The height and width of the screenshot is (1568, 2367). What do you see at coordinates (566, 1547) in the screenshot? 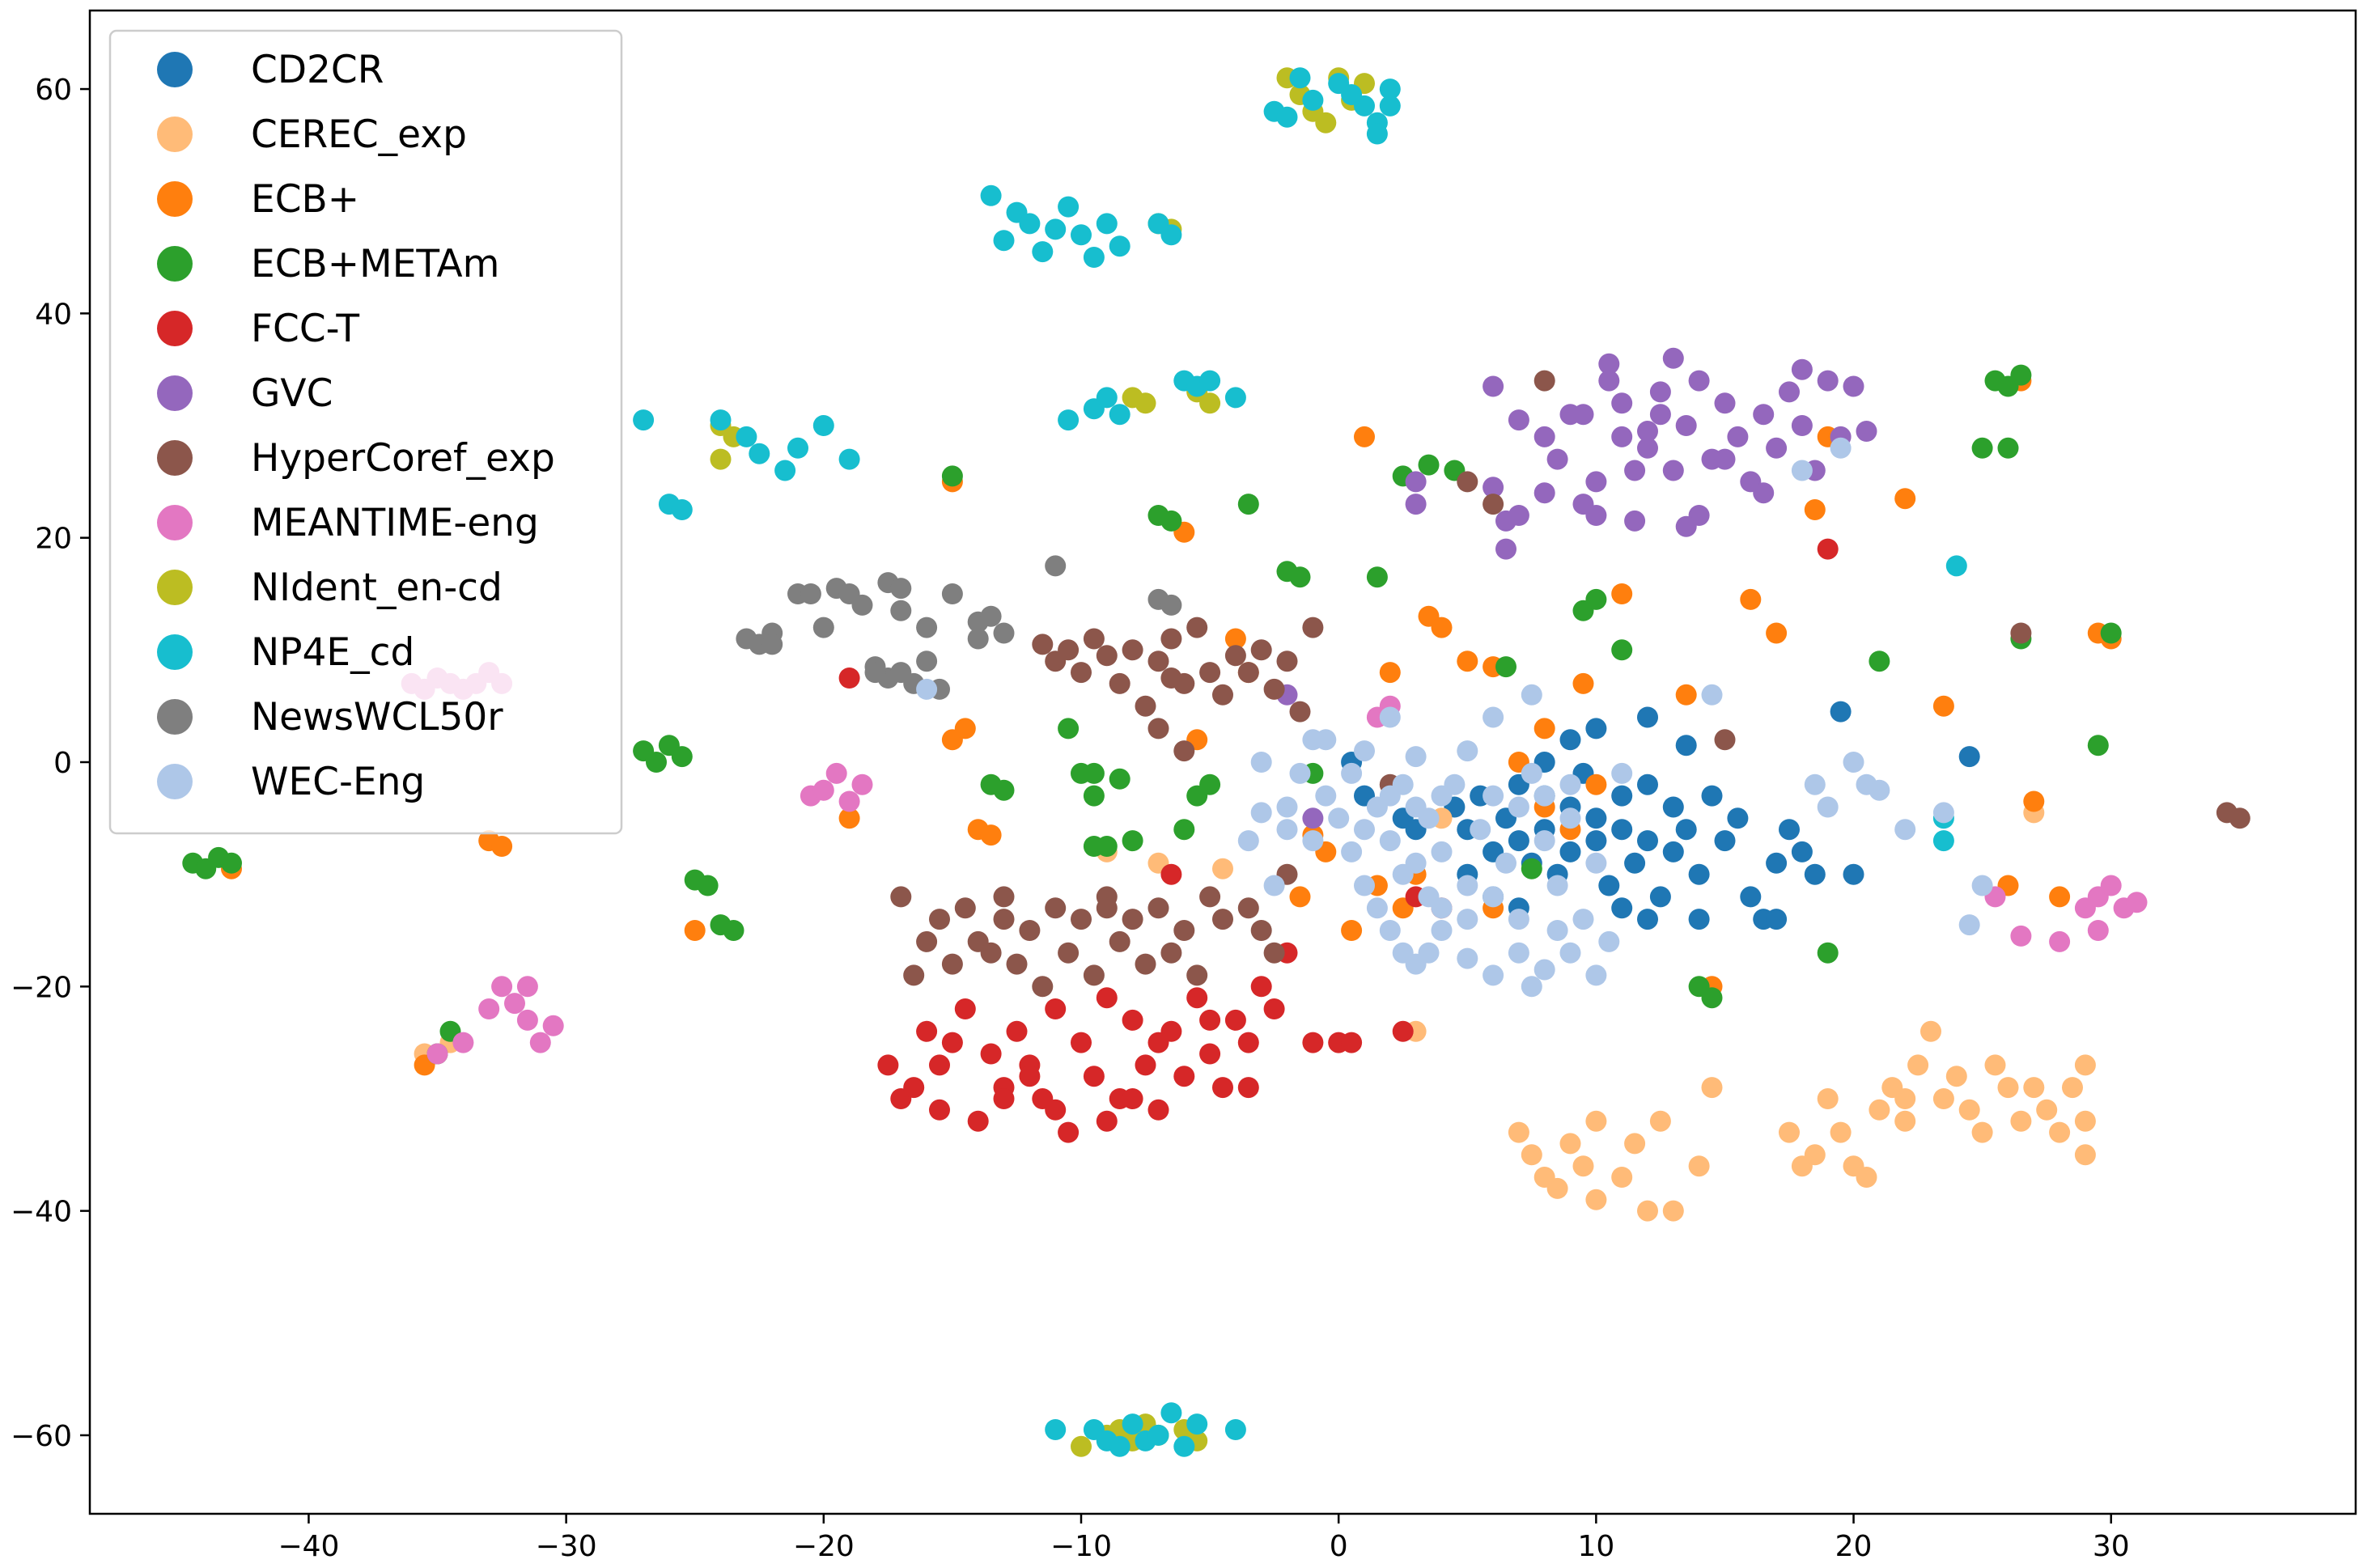
I see `x-tick-label: −30` at bounding box center [566, 1547].